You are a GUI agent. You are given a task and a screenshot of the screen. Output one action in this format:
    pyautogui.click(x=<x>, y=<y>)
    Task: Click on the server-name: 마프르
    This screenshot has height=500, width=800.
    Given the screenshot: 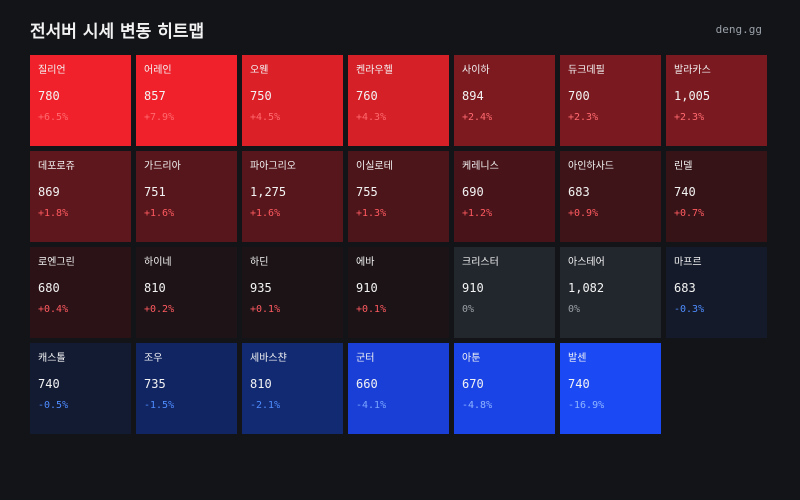 What is the action you would take?
    pyautogui.click(x=688, y=262)
    